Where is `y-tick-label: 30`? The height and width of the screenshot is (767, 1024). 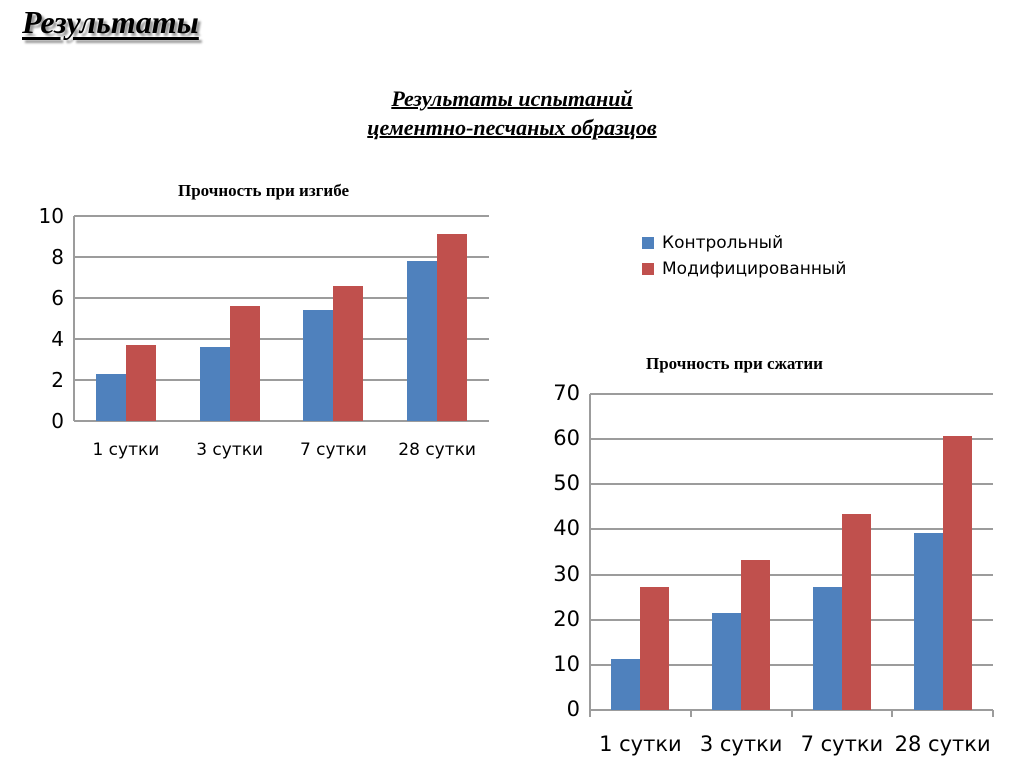 y-tick-label: 30 is located at coordinates (566, 573).